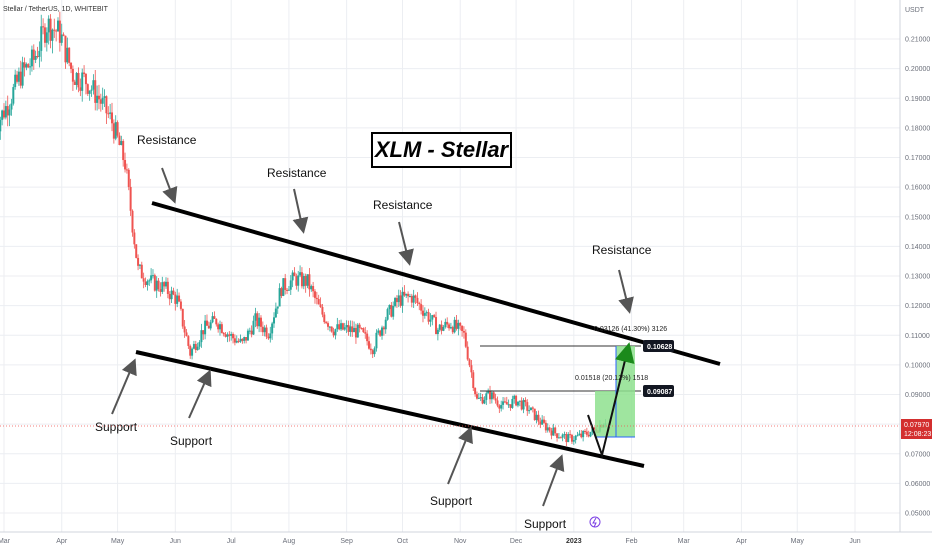 This screenshot has width=932, height=550. What do you see at coordinates (451, 501) in the screenshot?
I see `support-label-3: Support` at bounding box center [451, 501].